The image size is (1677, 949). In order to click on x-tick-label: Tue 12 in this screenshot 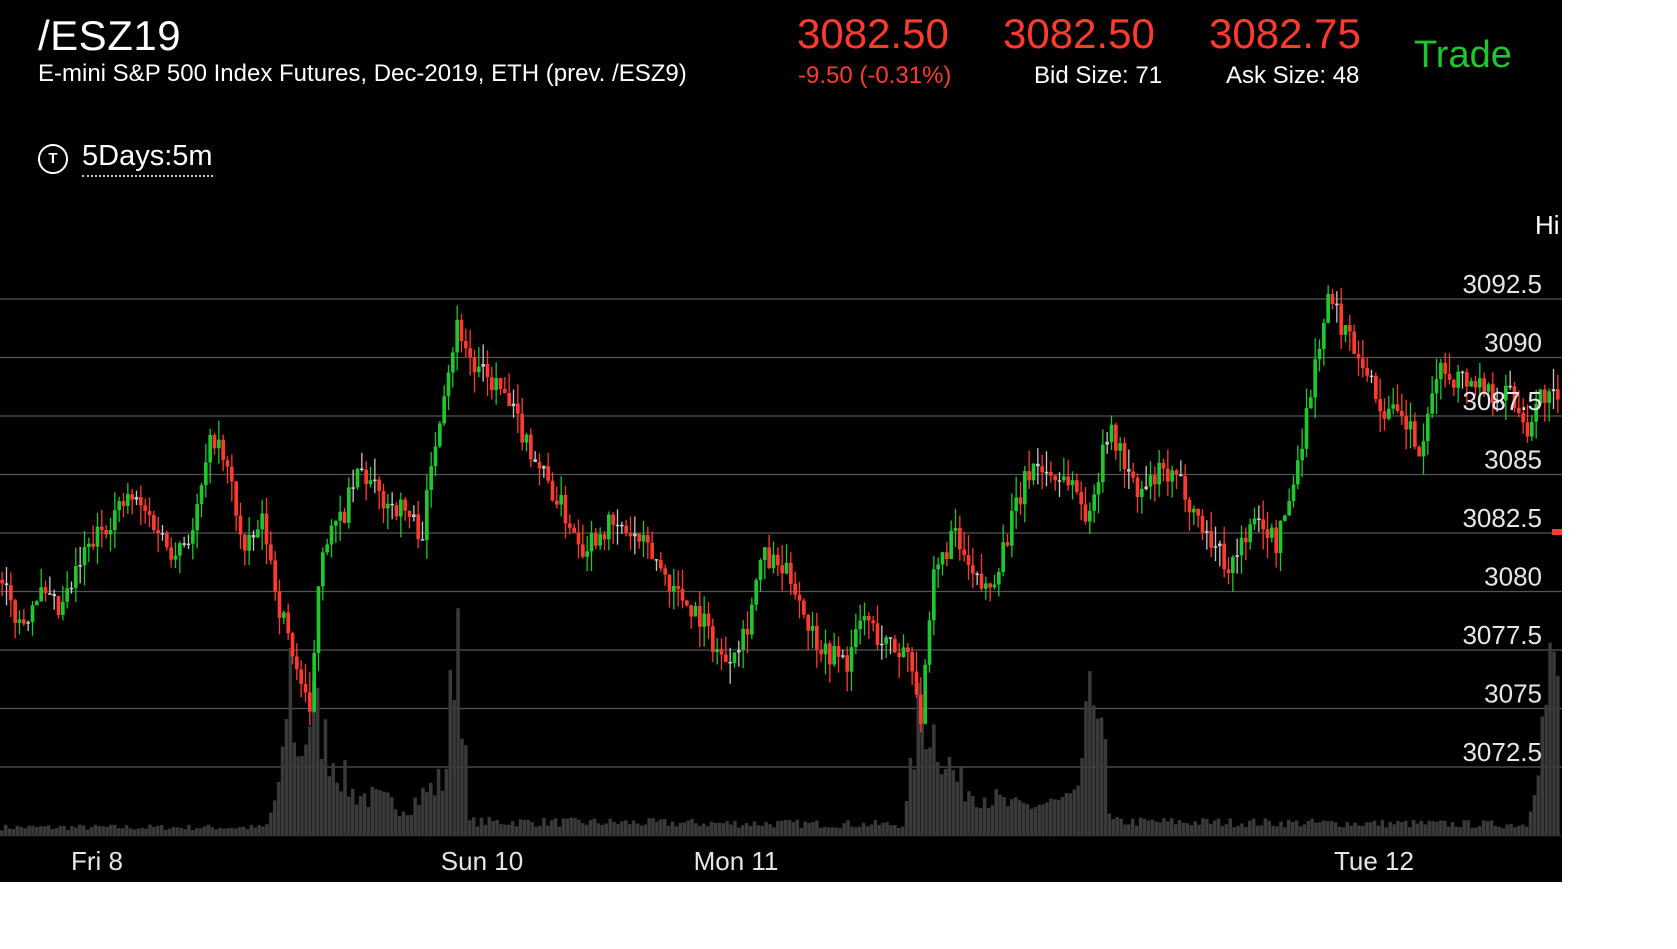, I will do `click(1374, 861)`.